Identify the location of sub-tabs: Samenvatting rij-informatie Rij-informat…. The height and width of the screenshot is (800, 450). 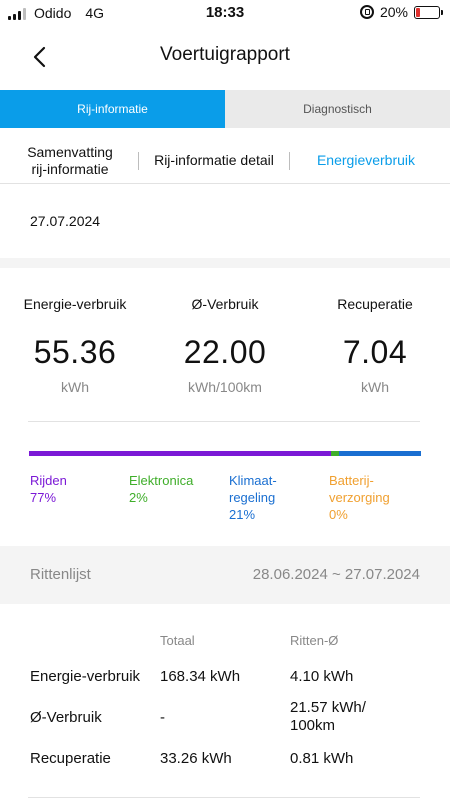
(225, 161).